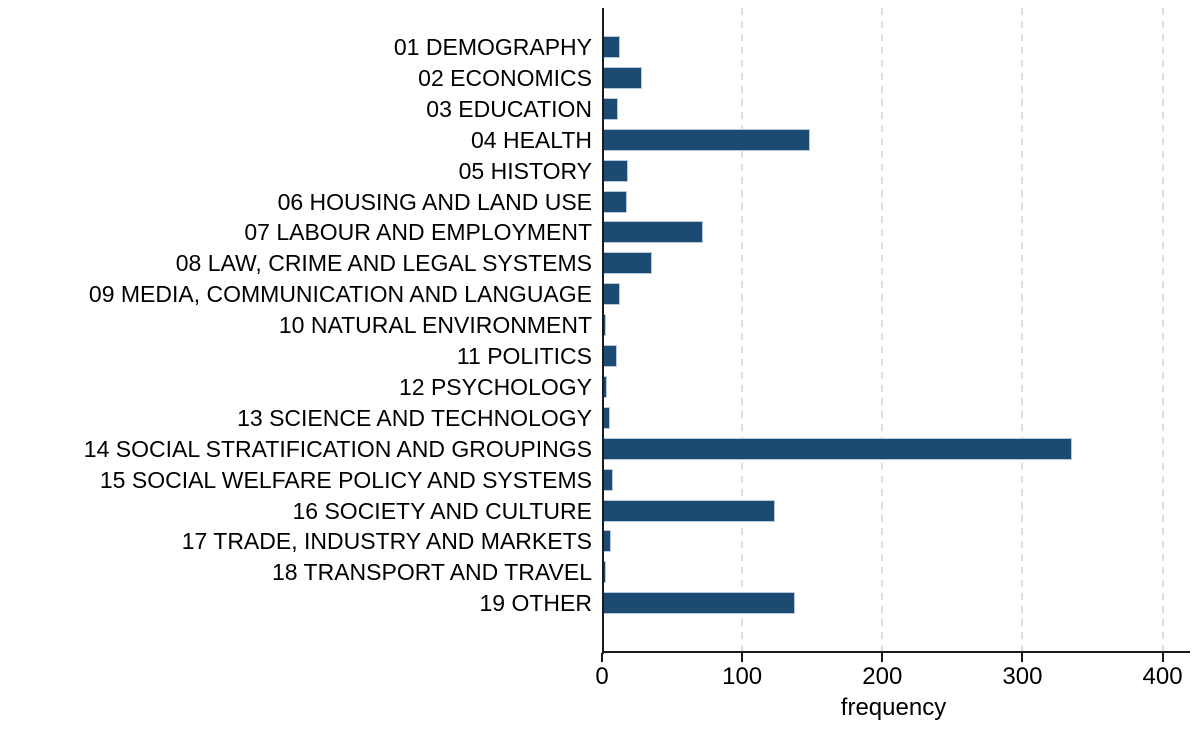  Describe the element at coordinates (432, 572) in the screenshot. I see `category-label-18: 18 TRANSPORT AND TRAVEL` at that location.